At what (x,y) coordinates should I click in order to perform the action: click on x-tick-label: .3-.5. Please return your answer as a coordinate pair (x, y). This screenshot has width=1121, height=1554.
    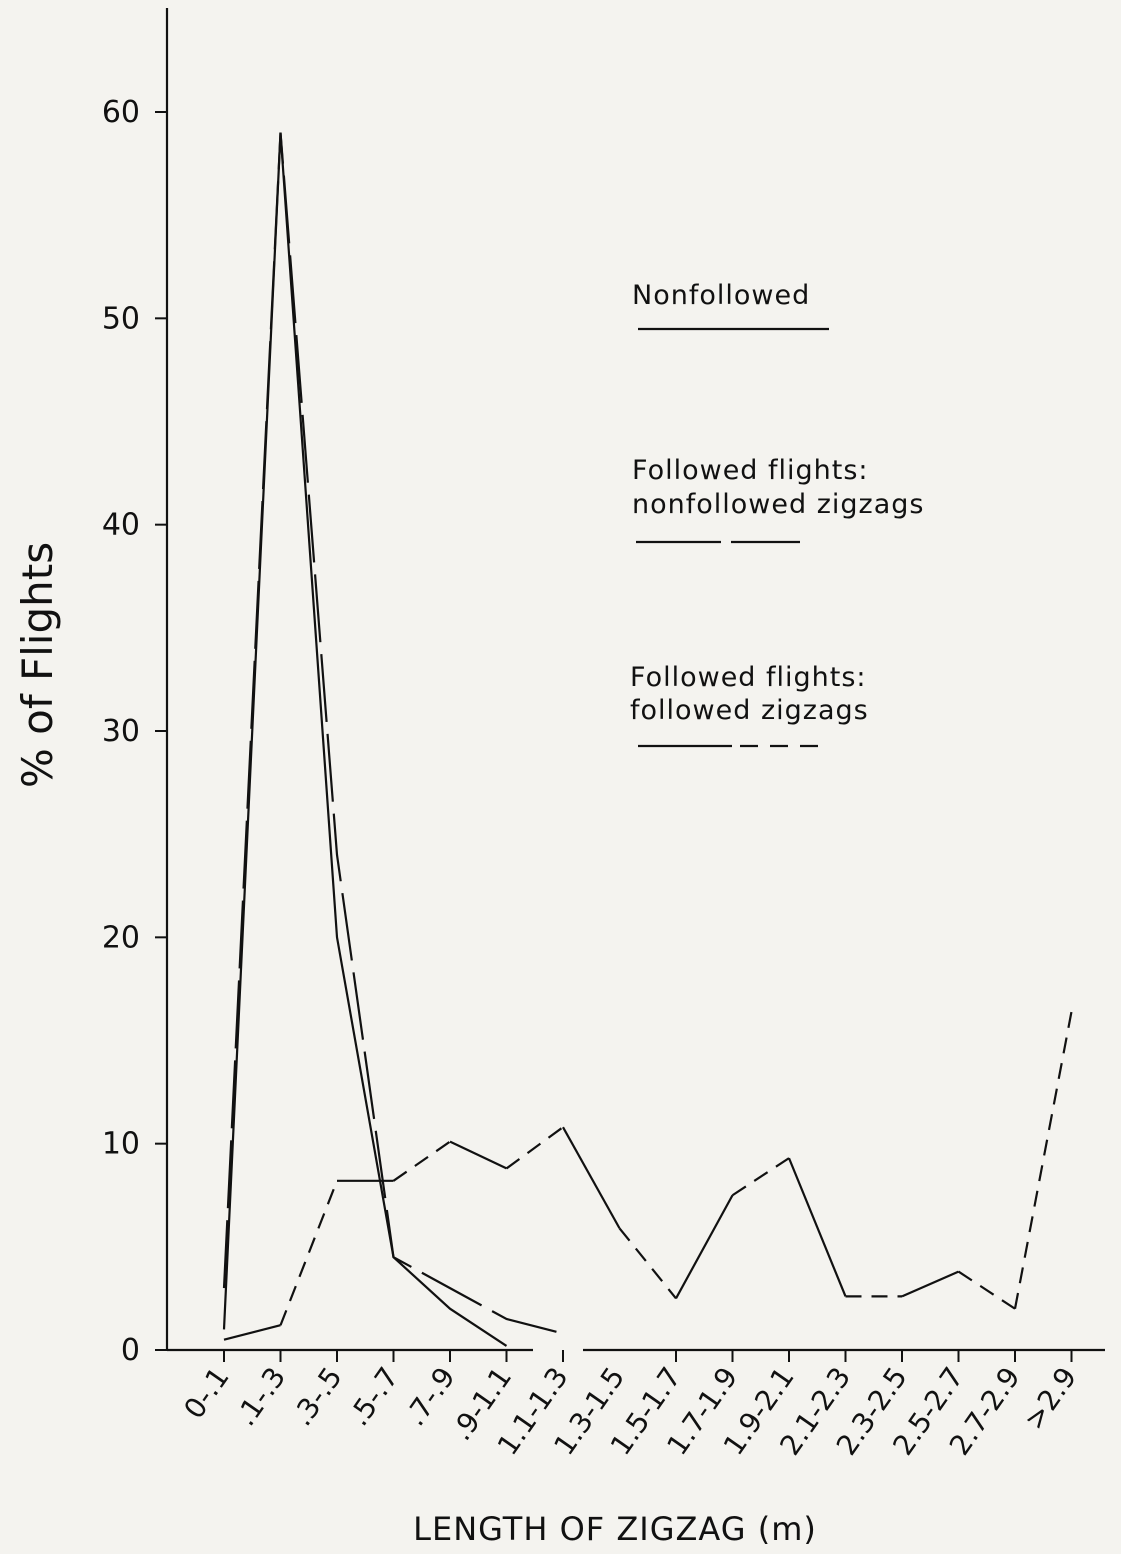
    Looking at the image, I should click on (316, 1396).